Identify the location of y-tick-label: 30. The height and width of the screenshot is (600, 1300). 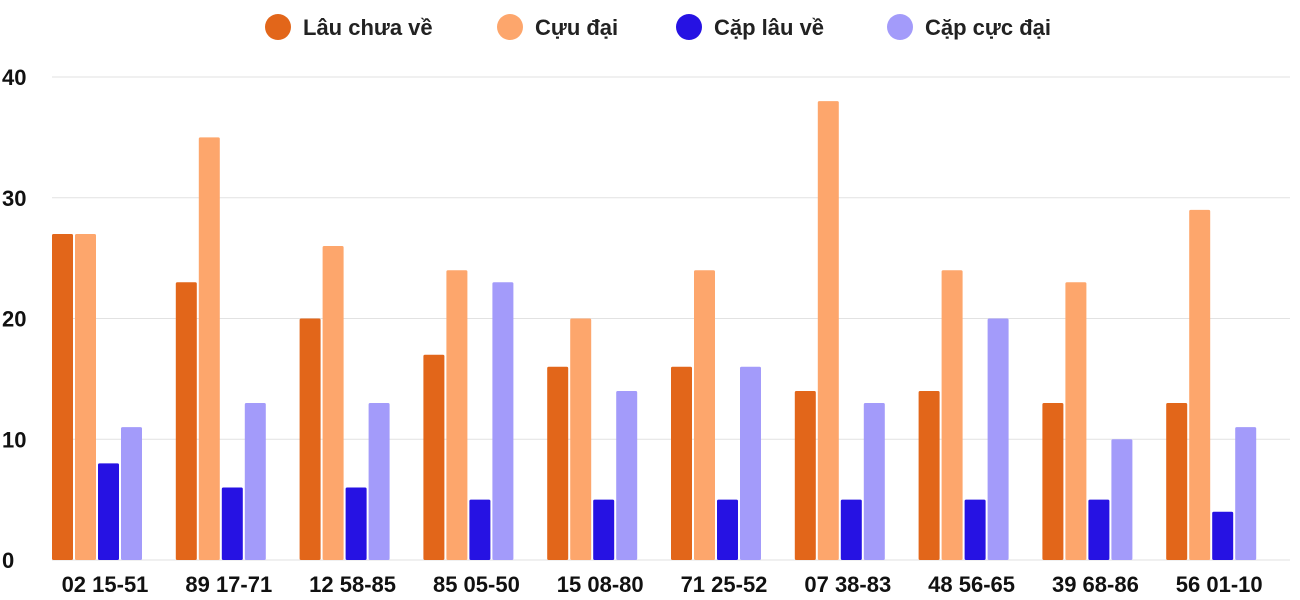
(14, 198).